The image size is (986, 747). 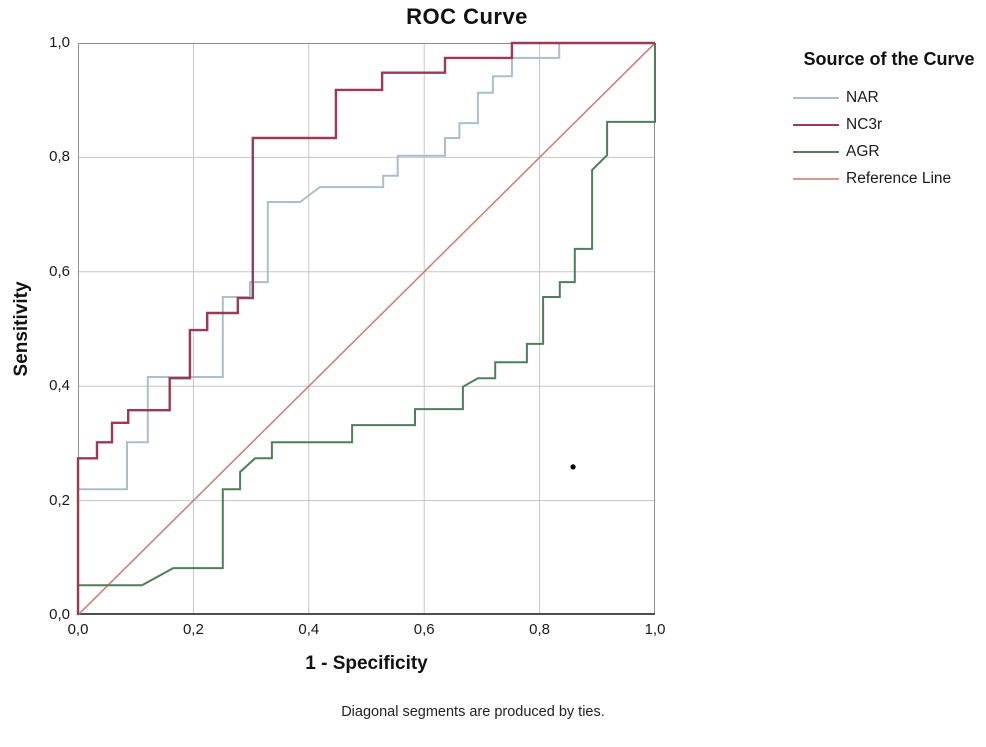 What do you see at coordinates (864, 124) in the screenshot?
I see `legend-label: NC3r` at bounding box center [864, 124].